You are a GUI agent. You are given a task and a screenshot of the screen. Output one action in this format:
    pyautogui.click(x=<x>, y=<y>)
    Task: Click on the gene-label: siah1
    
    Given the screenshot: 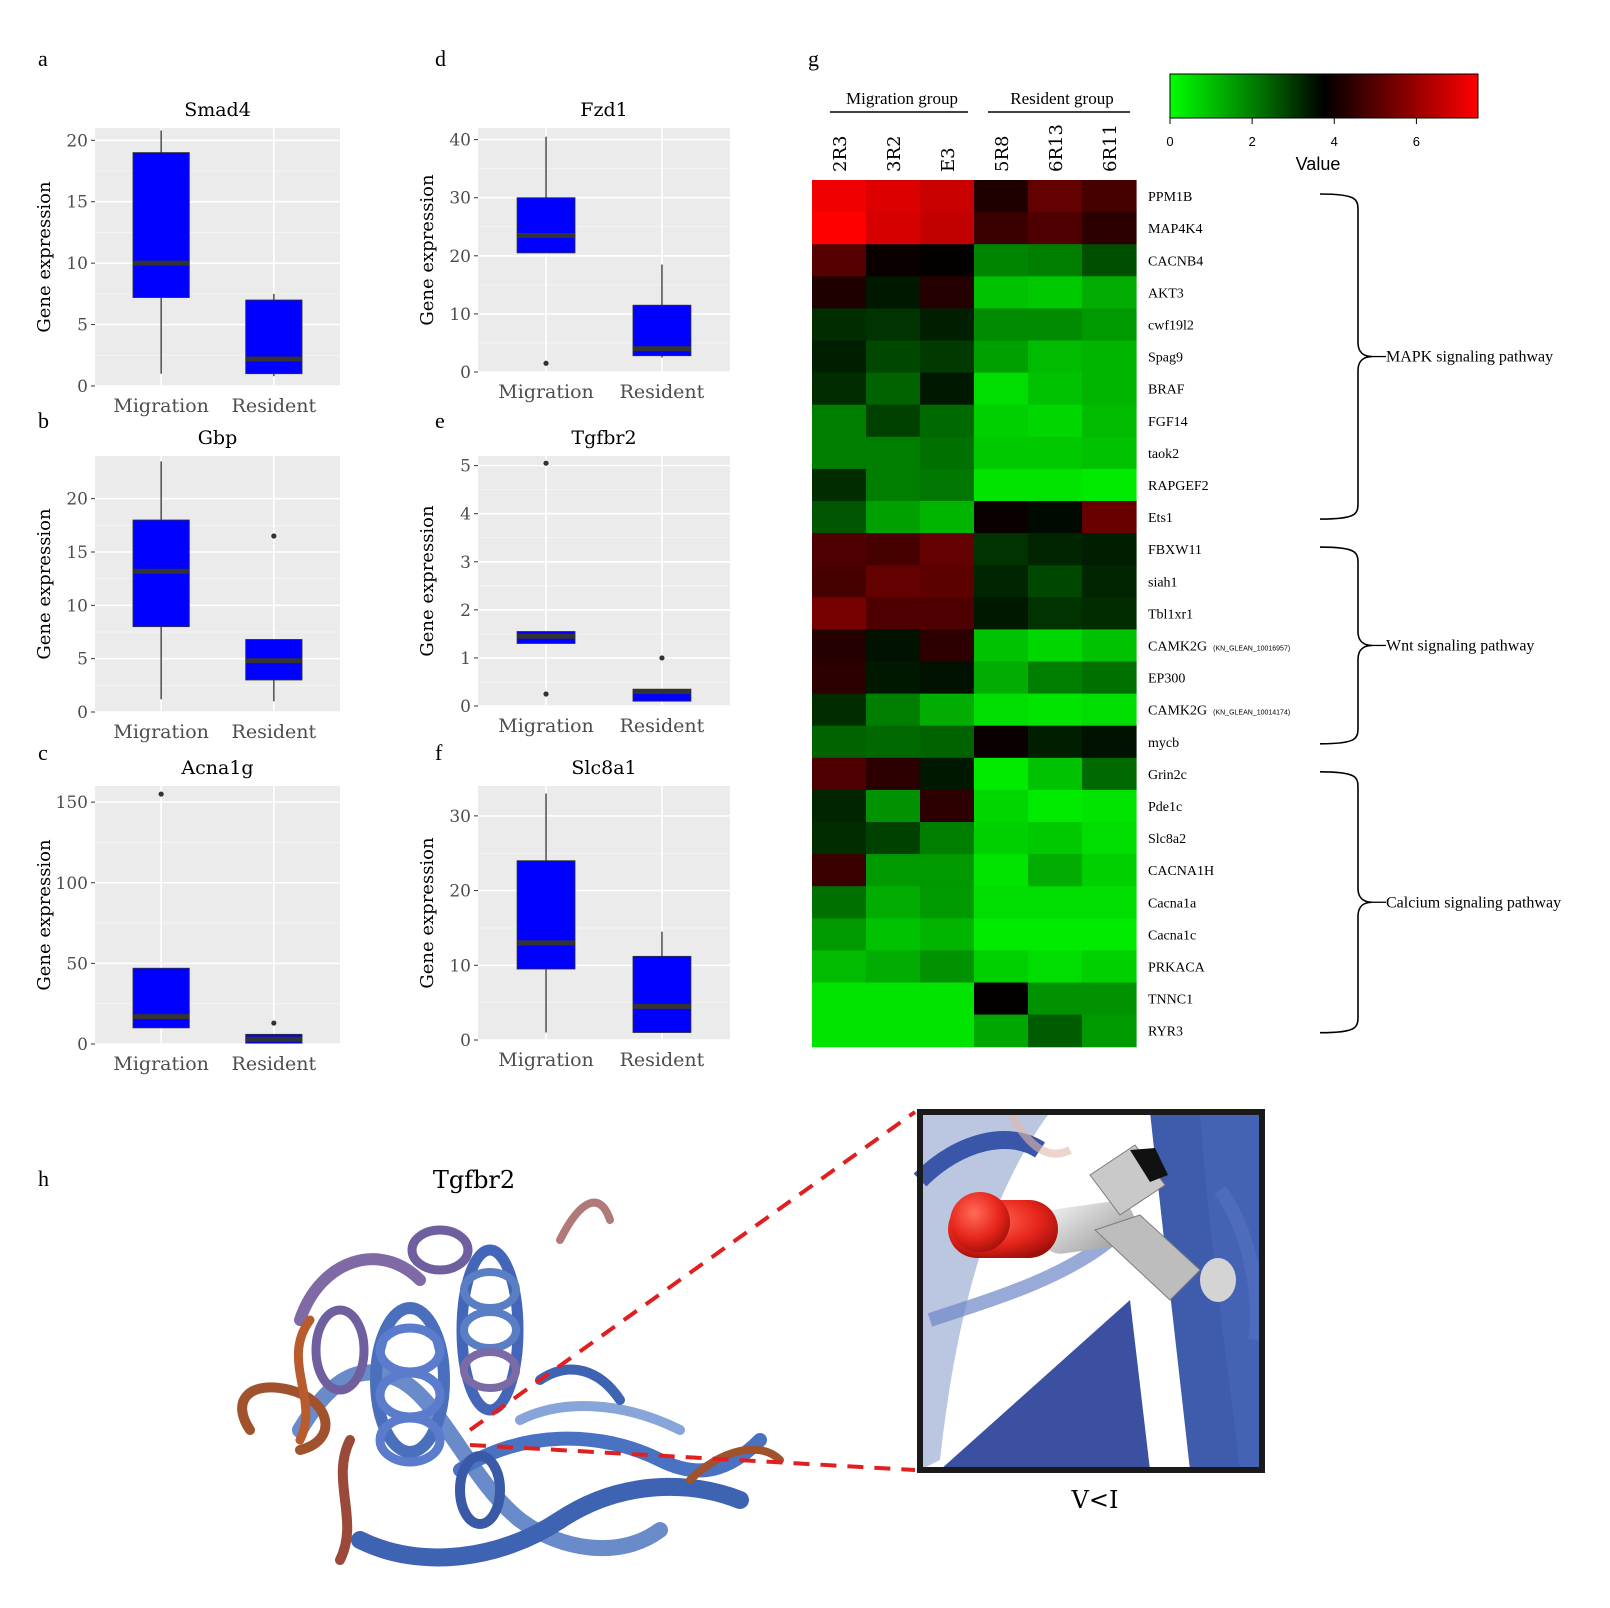 What is the action you would take?
    pyautogui.click(x=1163, y=582)
    